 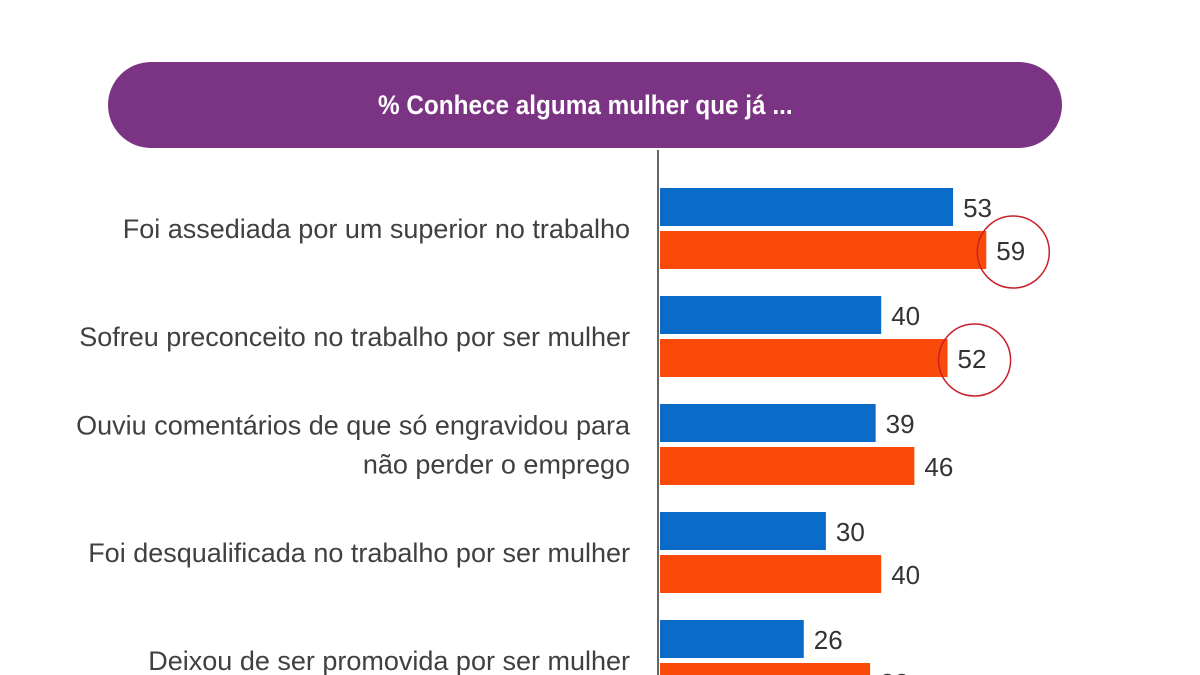 What do you see at coordinates (828, 640) in the screenshot?
I see `data-label: 26` at bounding box center [828, 640].